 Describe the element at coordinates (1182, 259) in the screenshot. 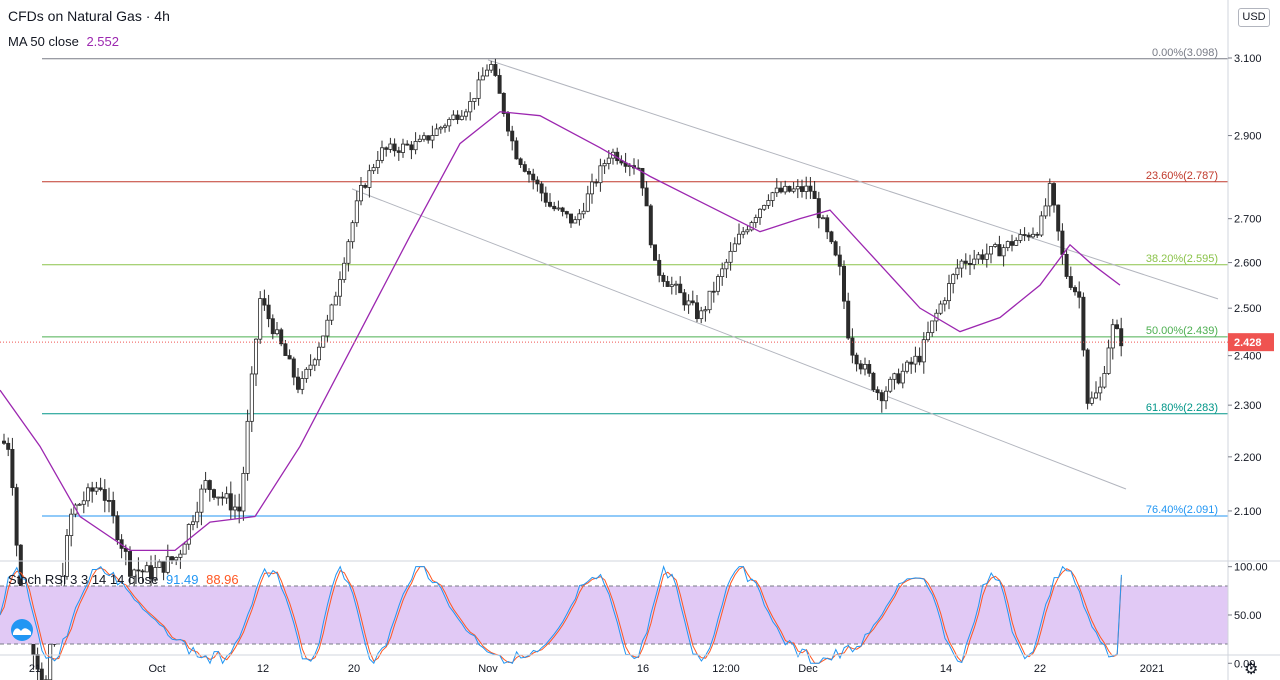

I see `fib-level-label: 38.20%(2.595)` at that location.